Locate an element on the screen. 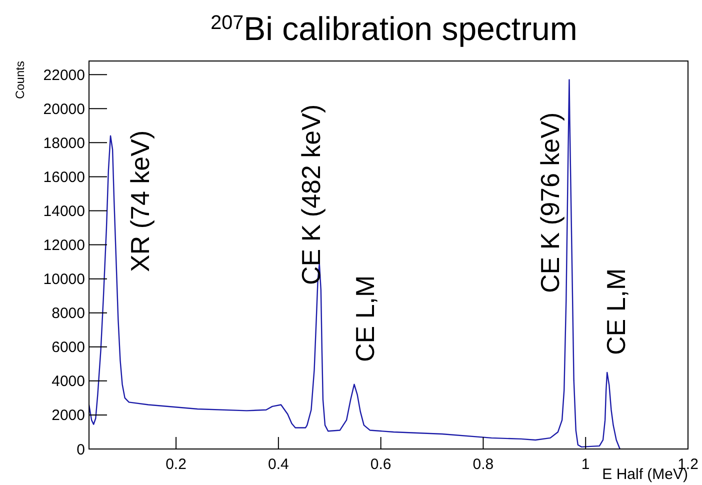 This screenshot has width=702, height=485. chart-title: $^{207}$Bi calibration spectrum is located at coordinates (394, 28).